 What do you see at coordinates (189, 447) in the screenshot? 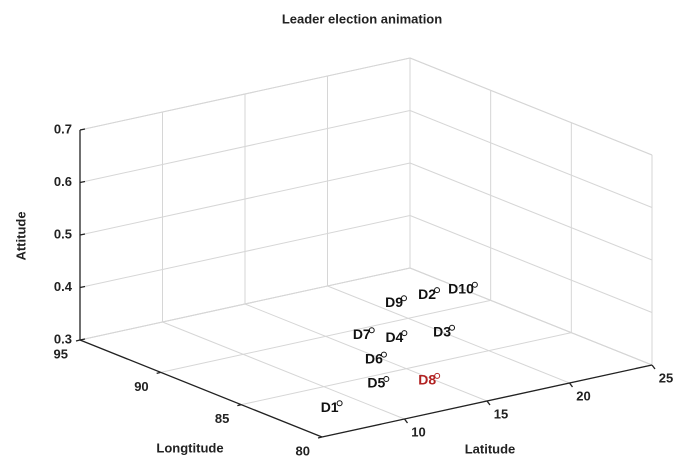
I see `y-axis-label: Longtitude` at bounding box center [189, 447].